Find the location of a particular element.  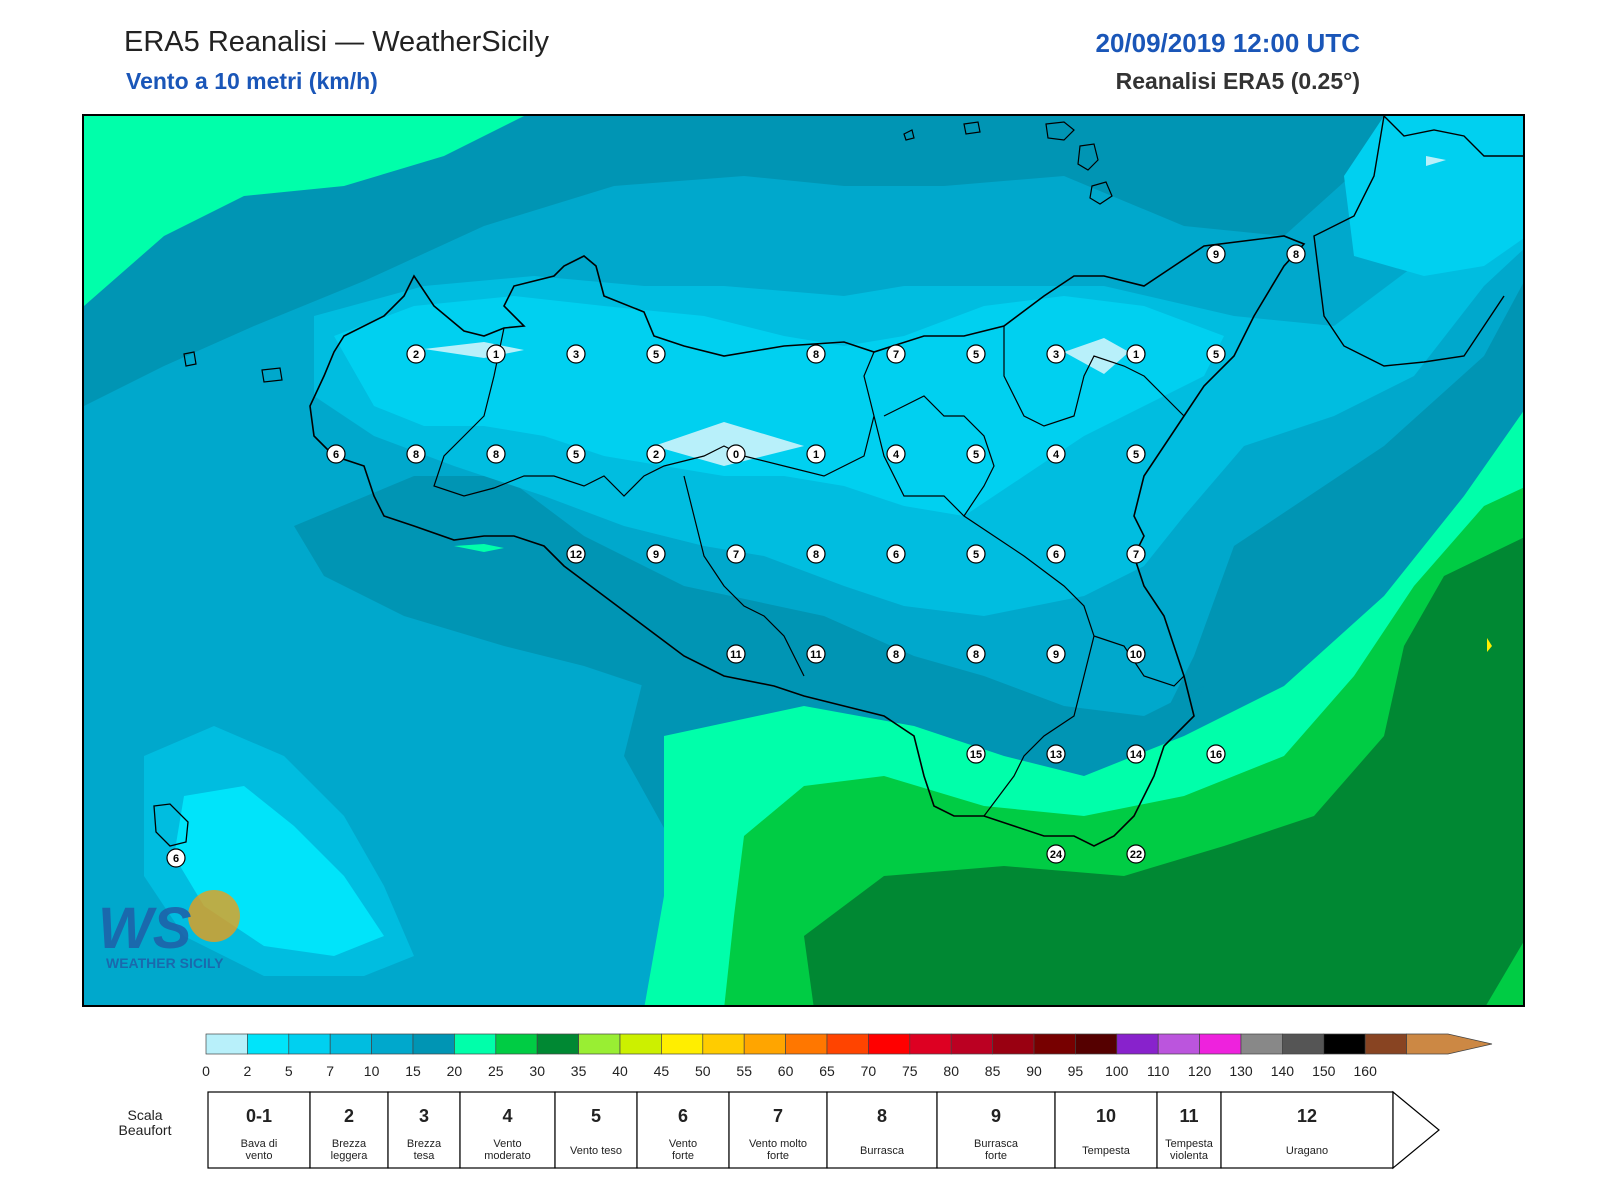

station-marker: 11 is located at coordinates (736, 654).